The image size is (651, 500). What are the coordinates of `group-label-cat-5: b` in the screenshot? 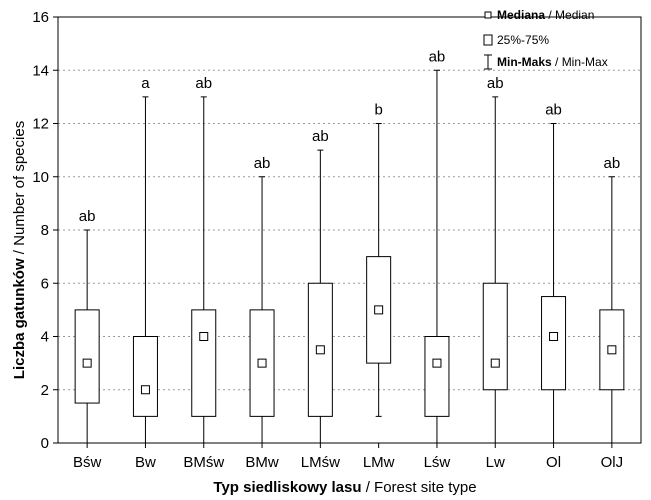 It's located at (378, 110).